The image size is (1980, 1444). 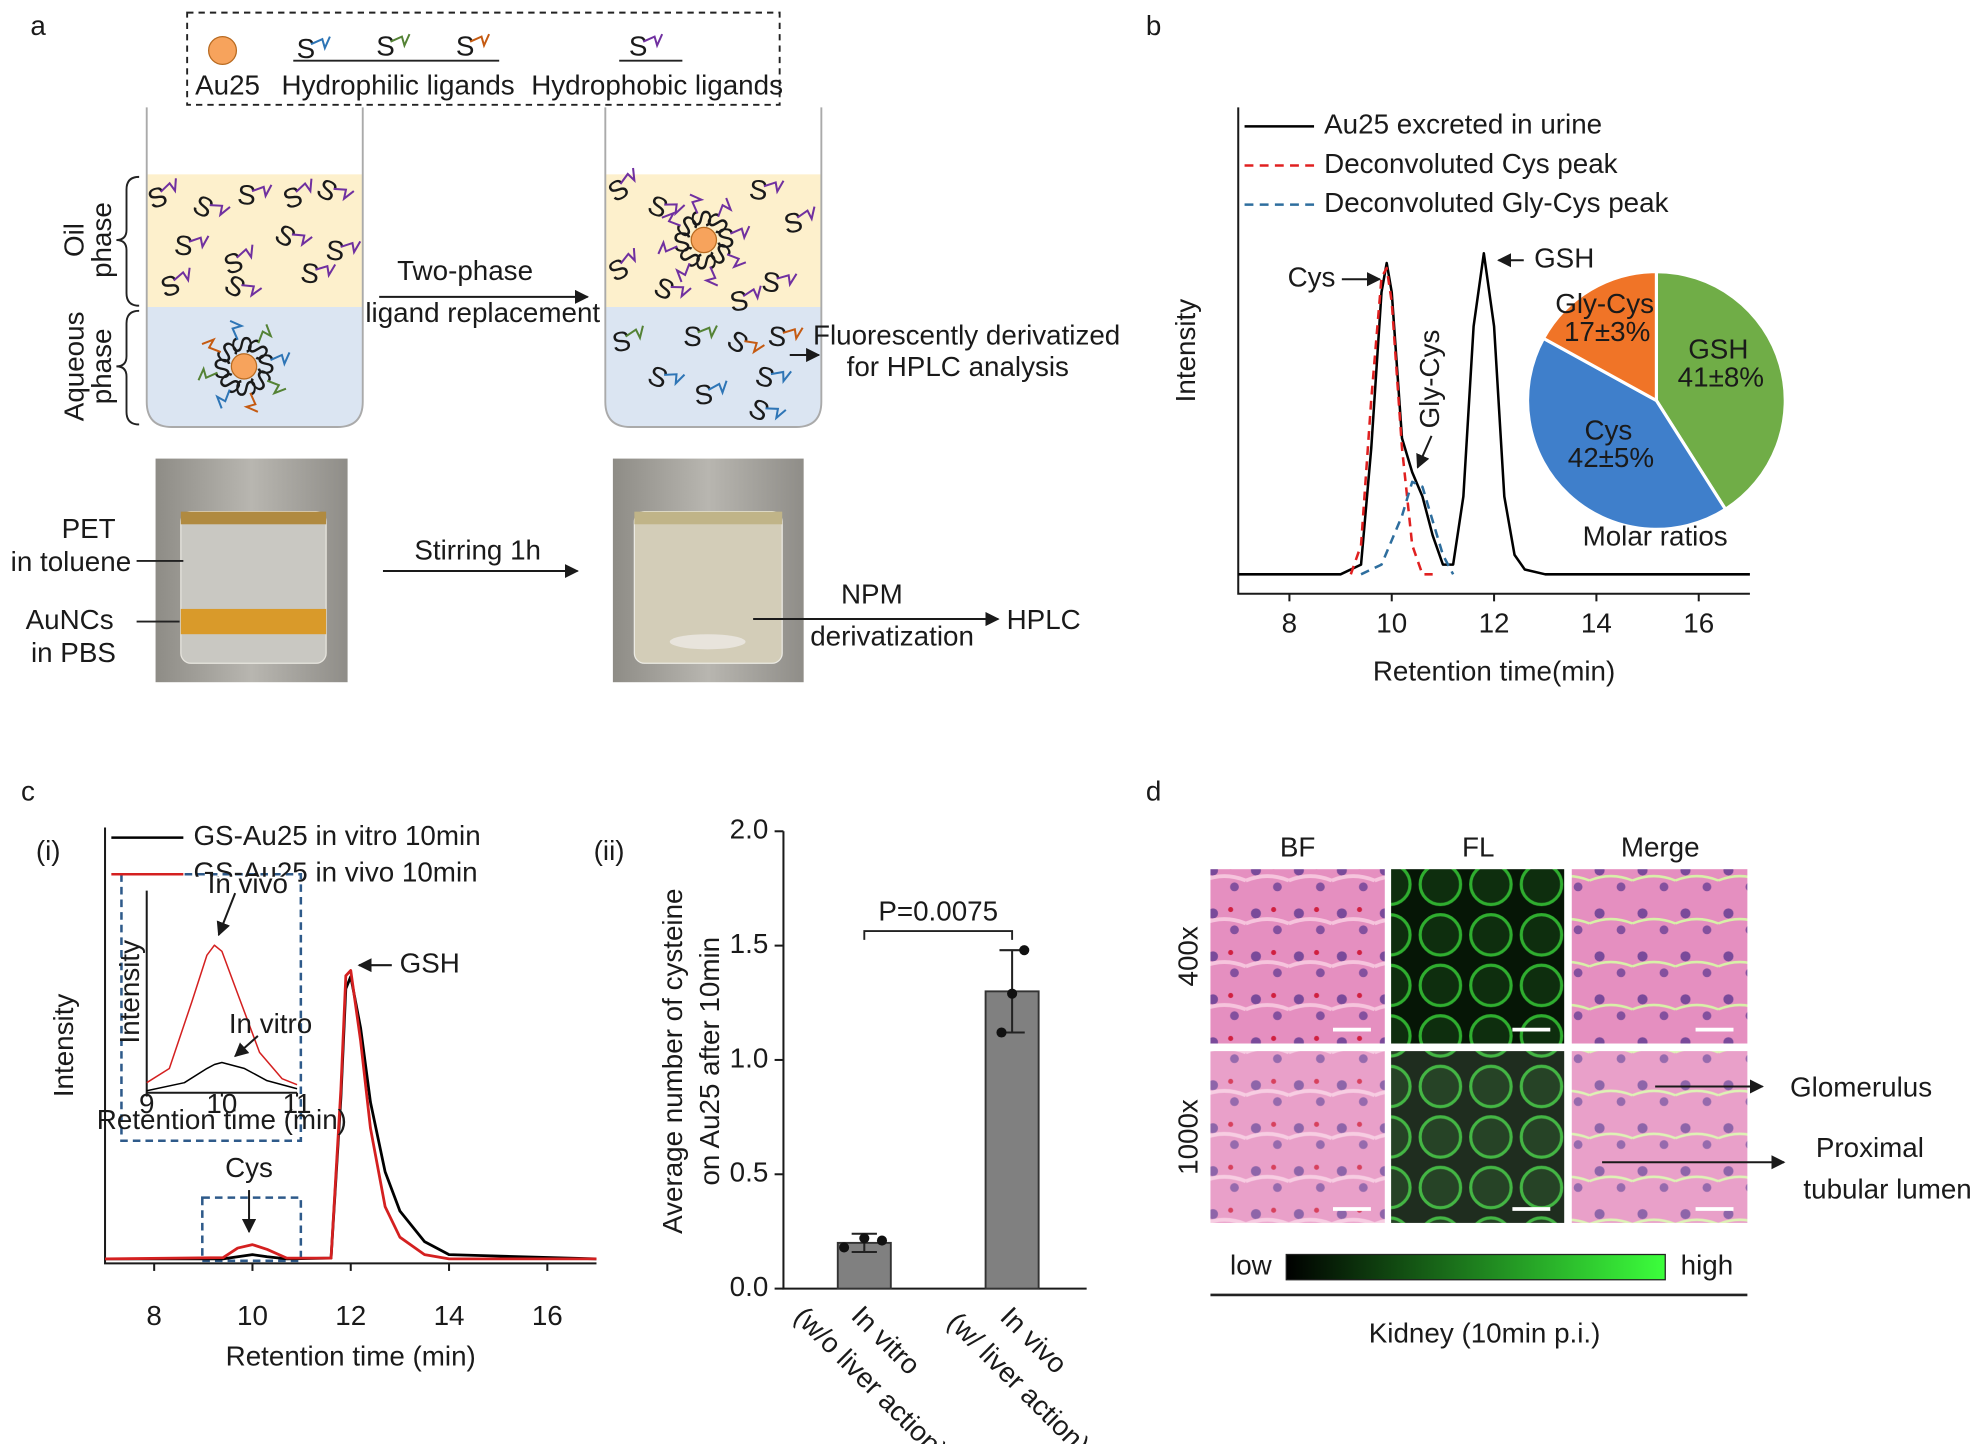 What do you see at coordinates (73, 240) in the screenshot?
I see `label: Oil` at bounding box center [73, 240].